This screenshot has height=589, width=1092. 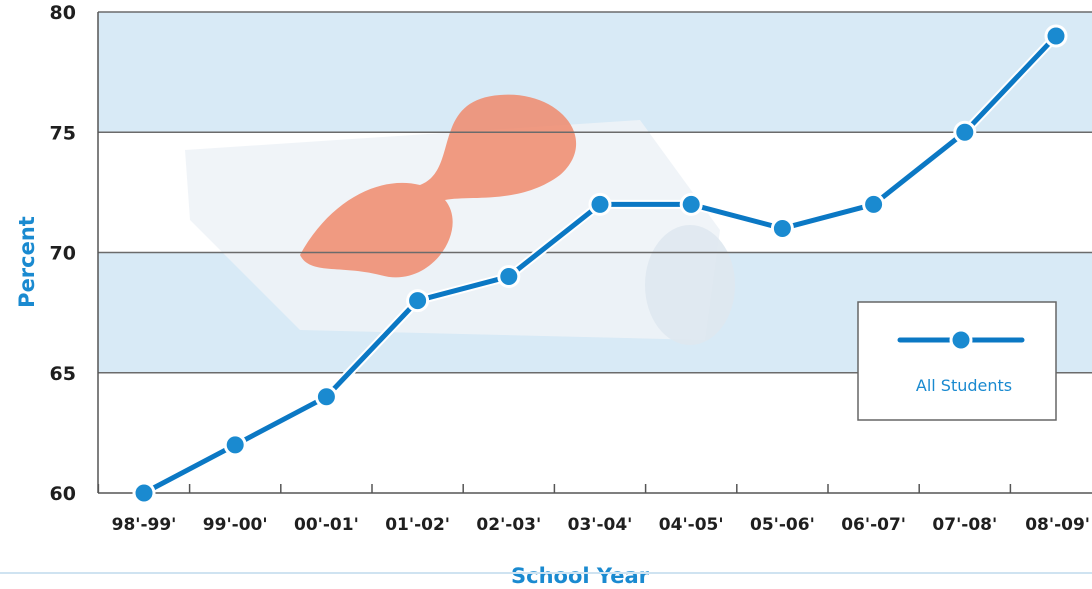 I want to click on legend-box, so click(x=957, y=361).